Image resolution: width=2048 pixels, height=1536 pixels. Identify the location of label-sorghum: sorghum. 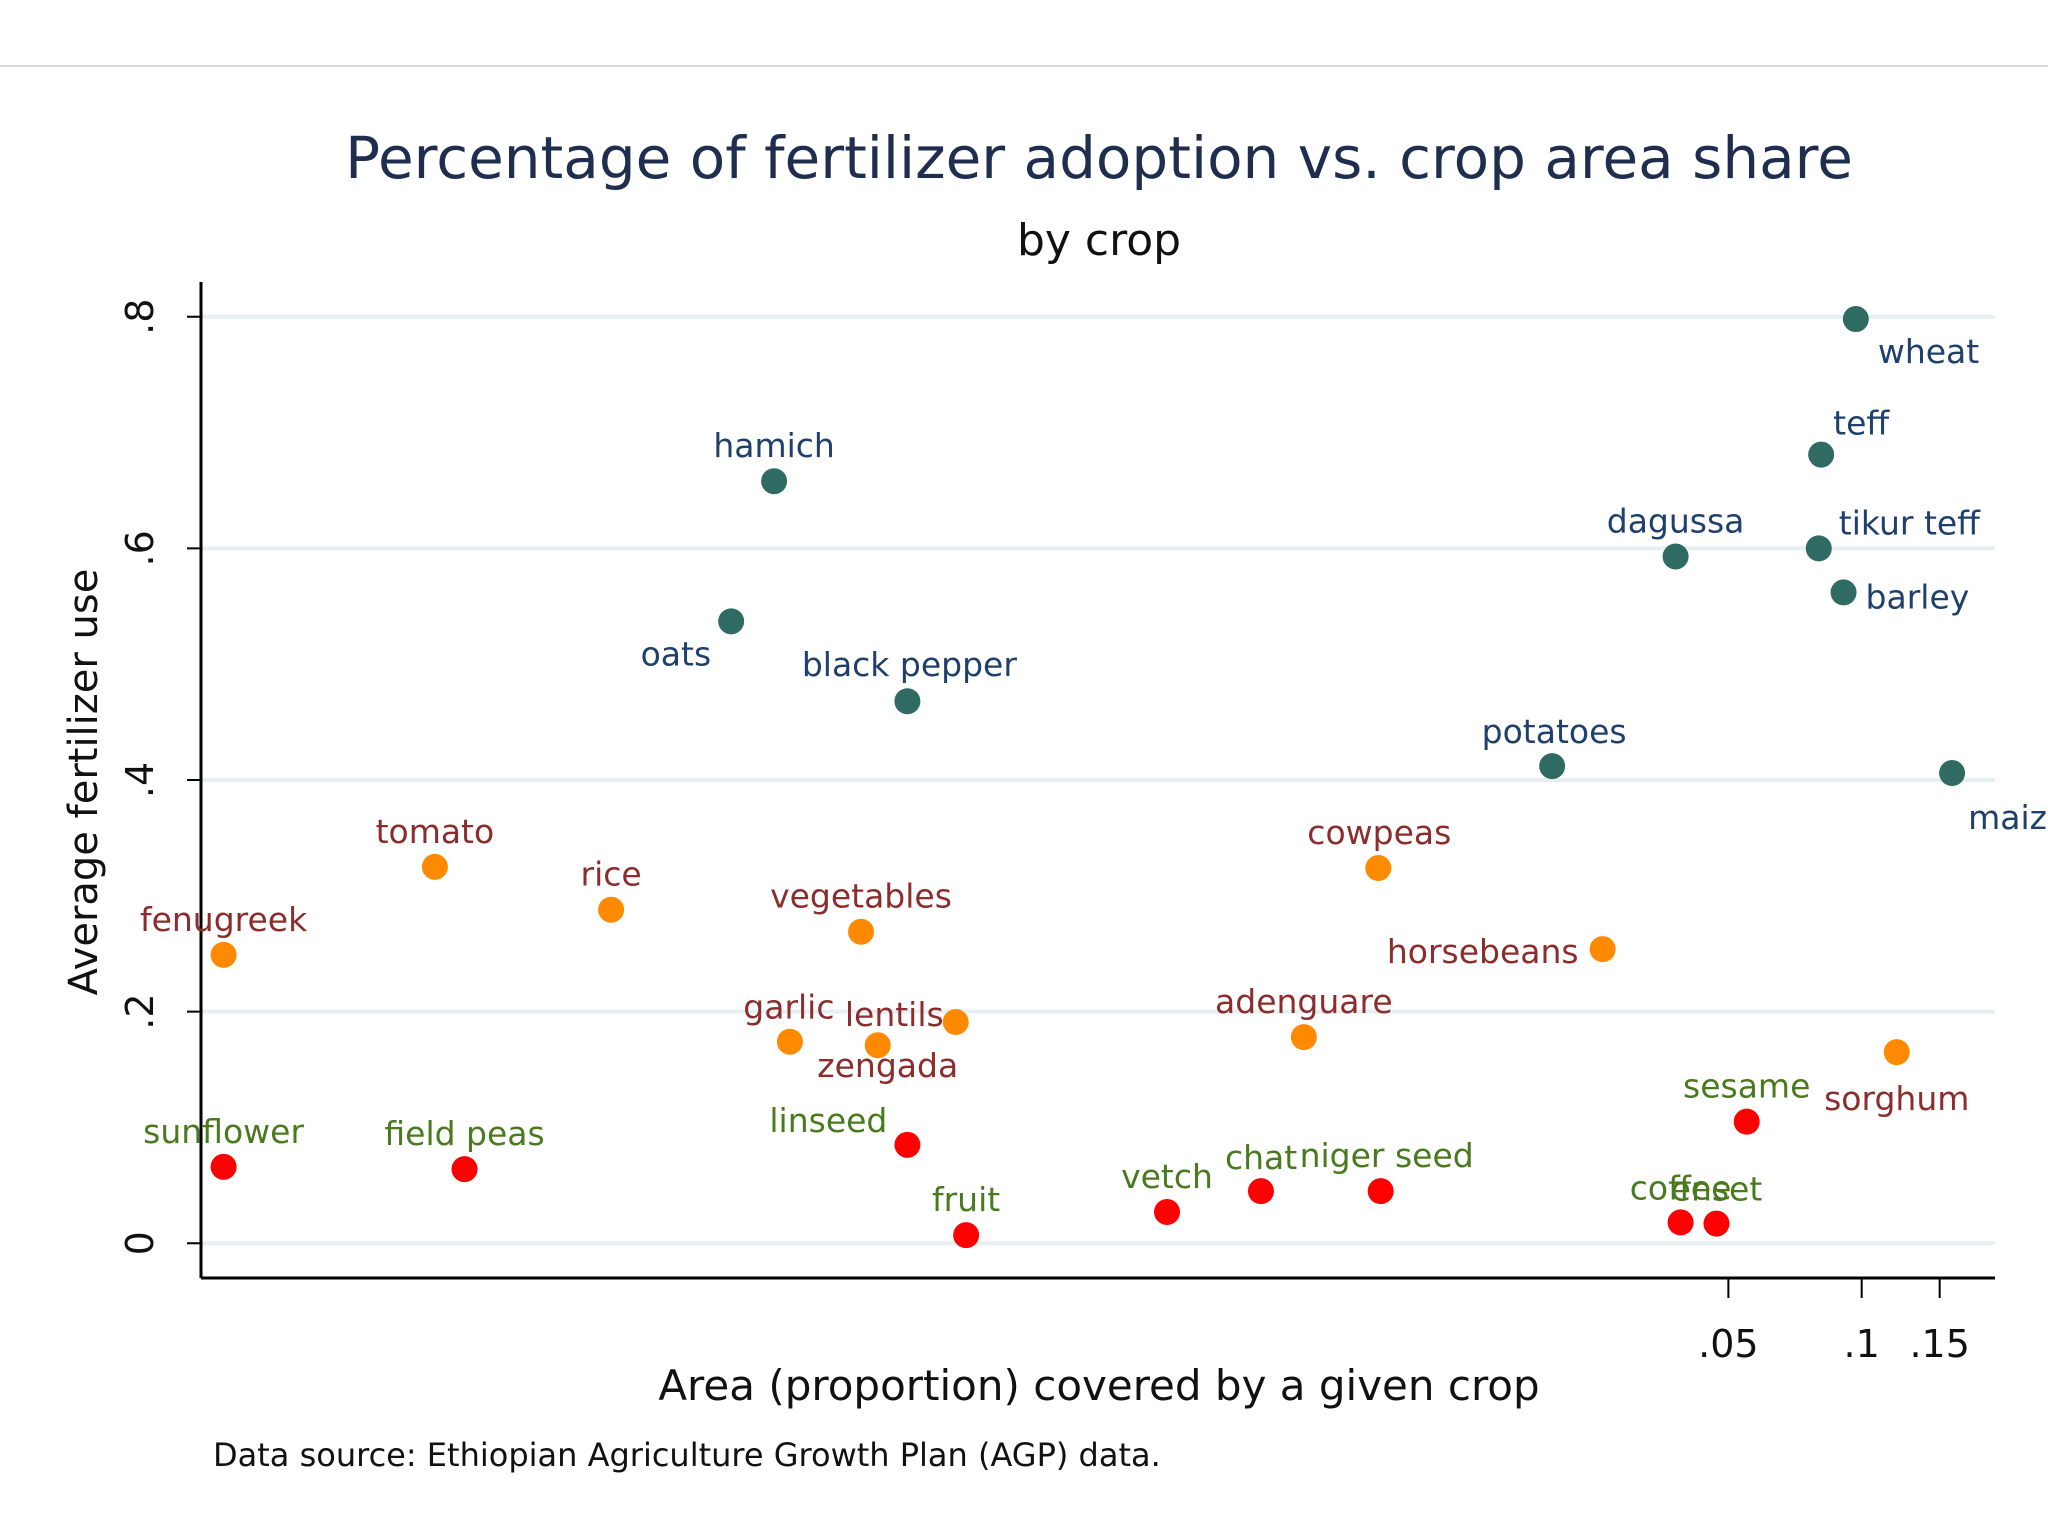
(1896, 1098).